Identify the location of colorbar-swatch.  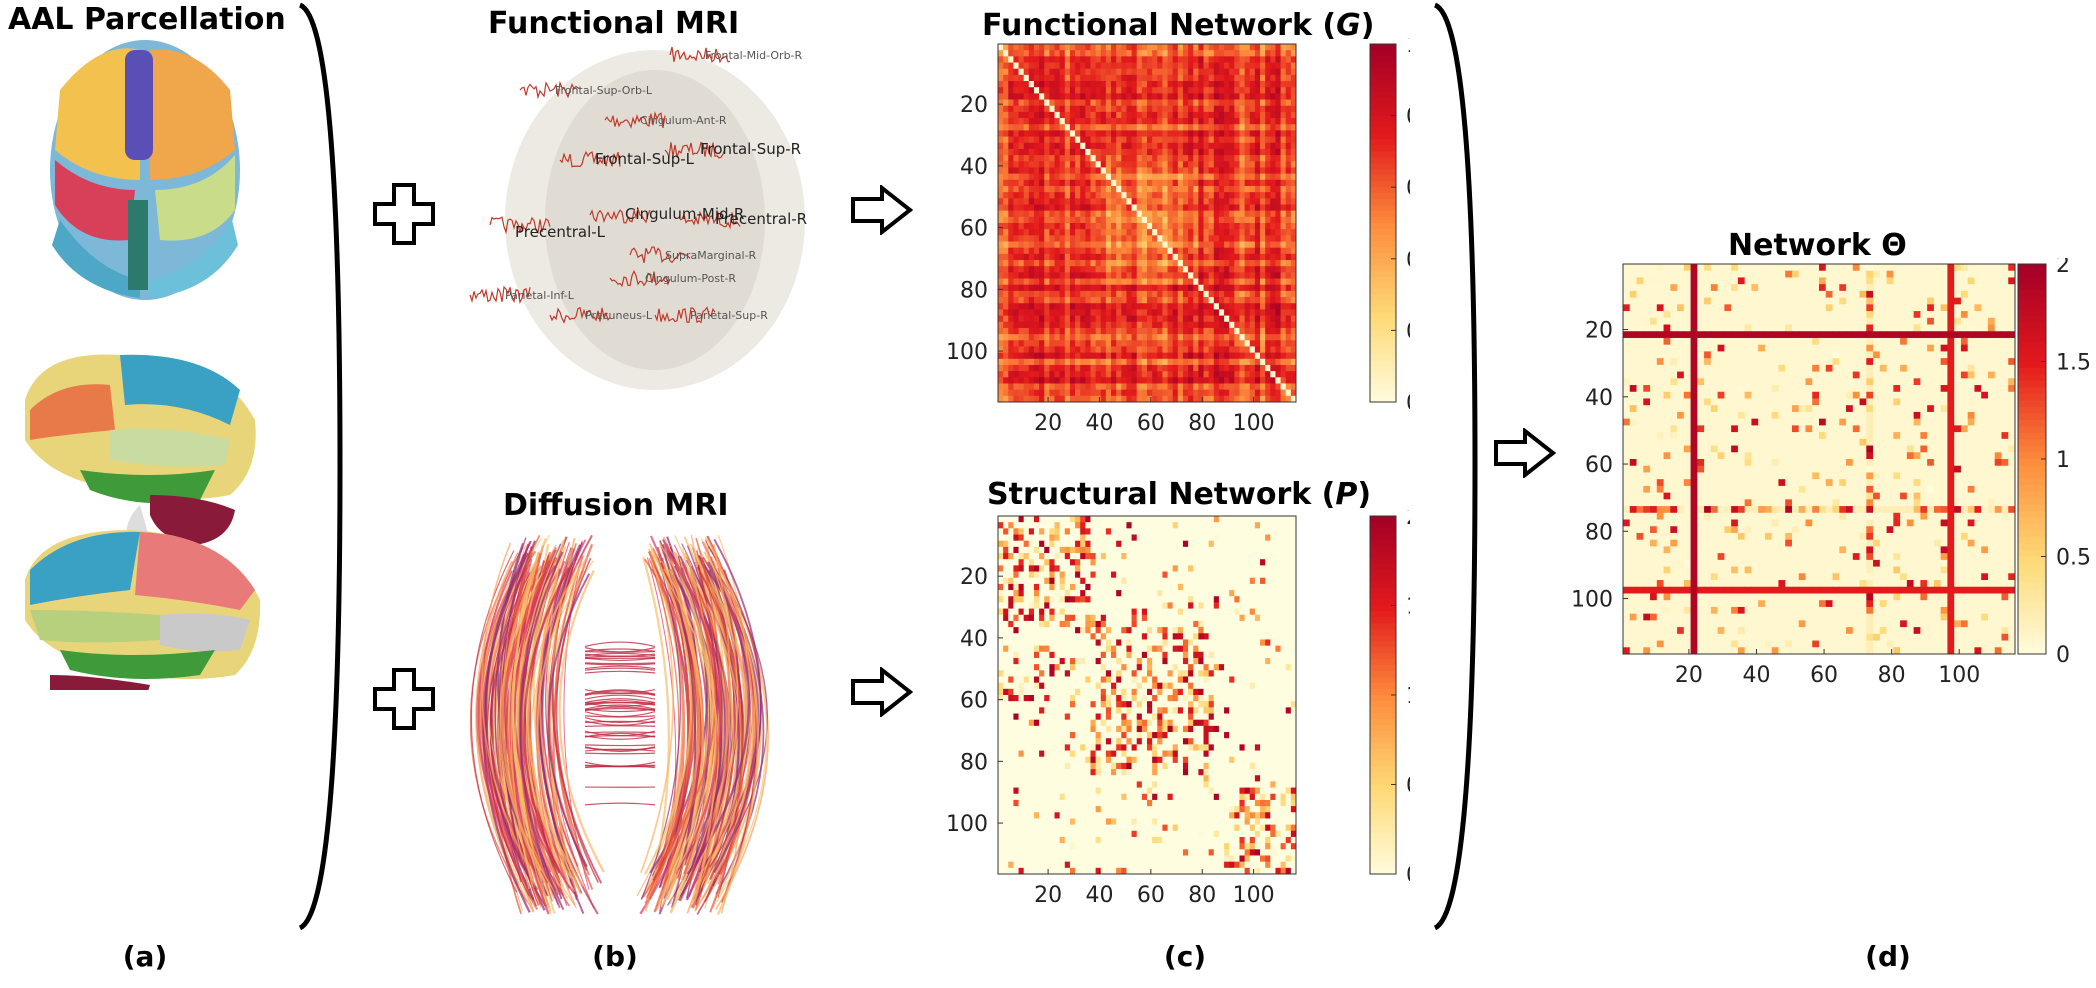
(1383, 190).